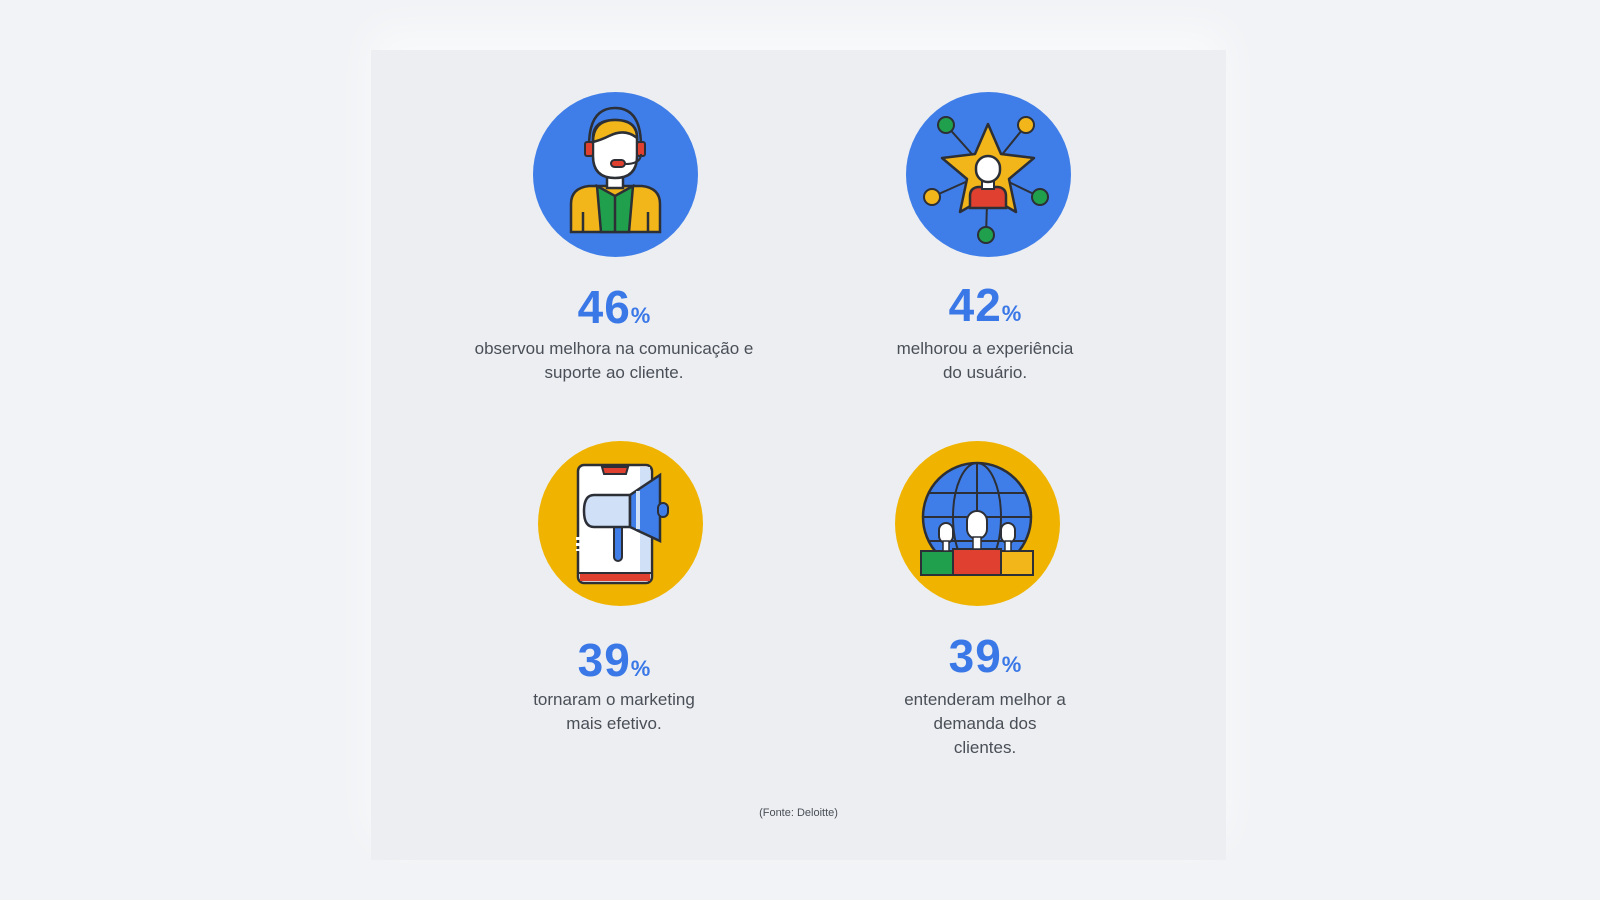 Image resolution: width=1600 pixels, height=900 pixels. I want to click on caption-line: clientes., so click(985, 747).